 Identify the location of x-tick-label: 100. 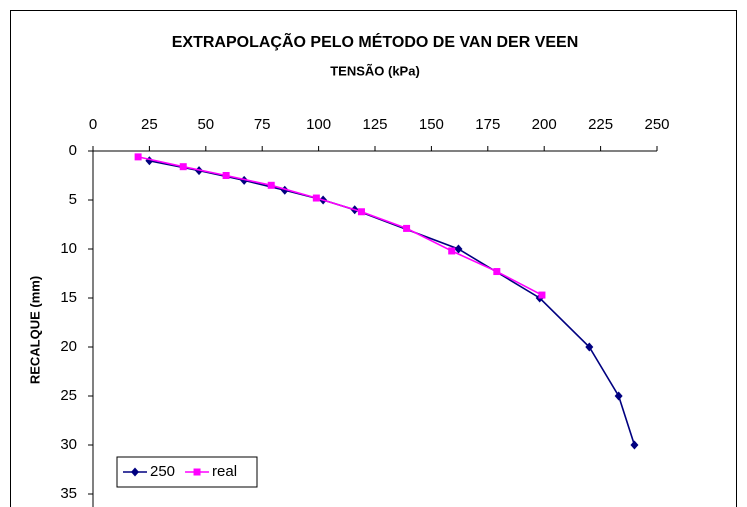
(318, 124).